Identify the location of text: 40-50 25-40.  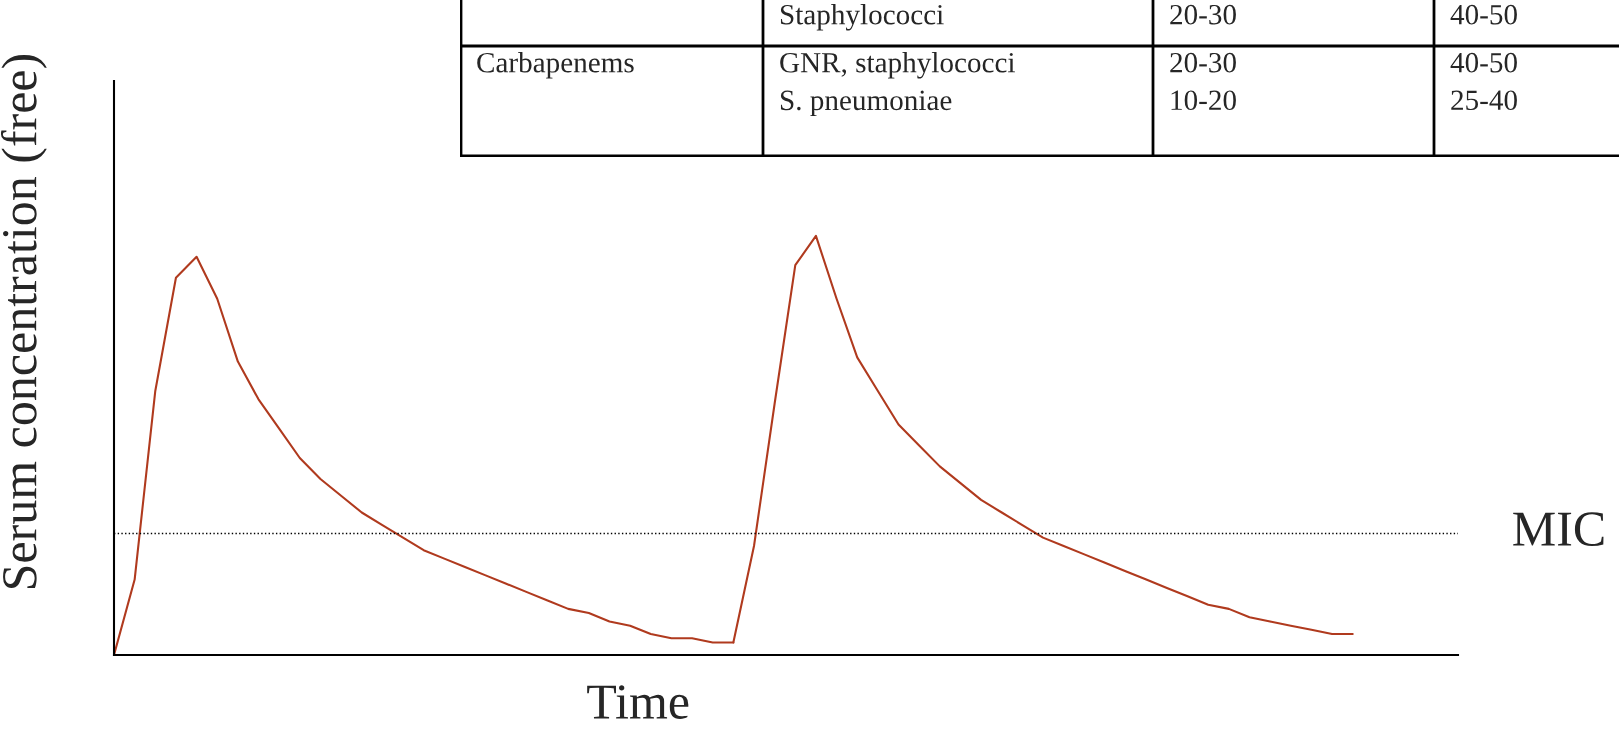
(1483, 81).